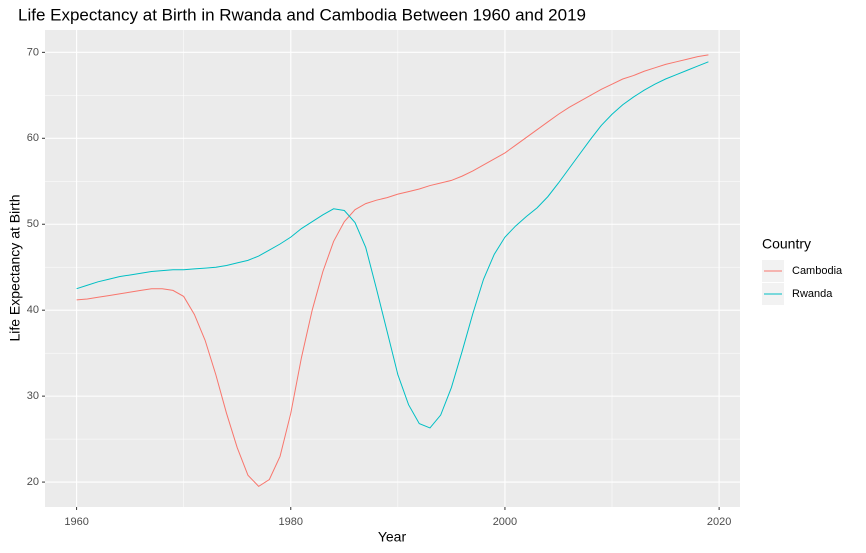 This screenshot has height=553, width=866. I want to click on x-tick-label: 1980, so click(291, 522).